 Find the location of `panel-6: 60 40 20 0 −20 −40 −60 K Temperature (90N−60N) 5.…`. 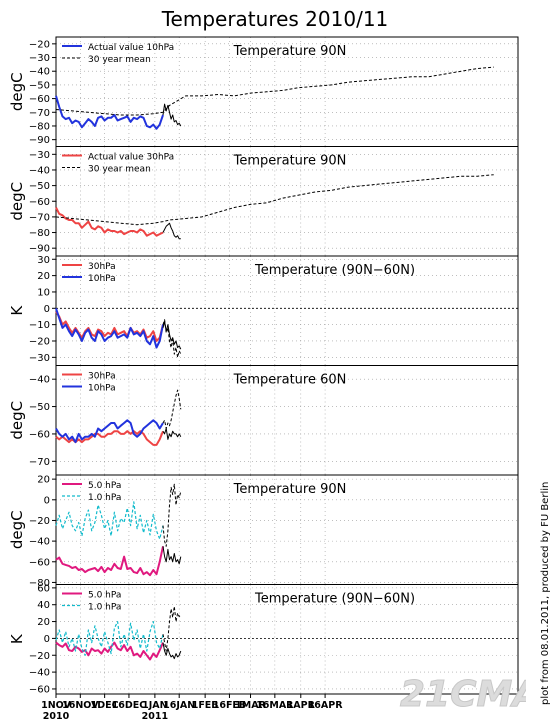

panel-6: 60 40 20 0 −20 −40 −60 K Temperature (90N−60N) 5.… is located at coordinates (263, 639).